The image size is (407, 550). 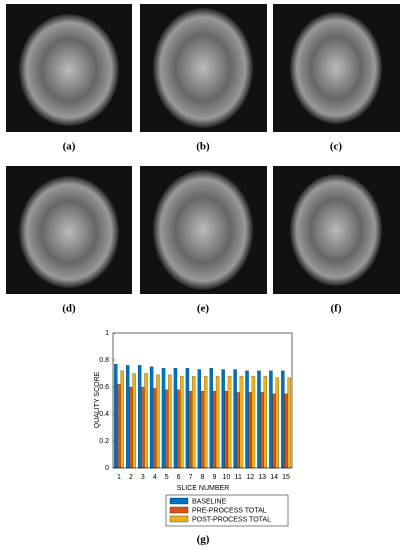 I want to click on y-axis-label: QUALITY SCORE, so click(x=97, y=399).